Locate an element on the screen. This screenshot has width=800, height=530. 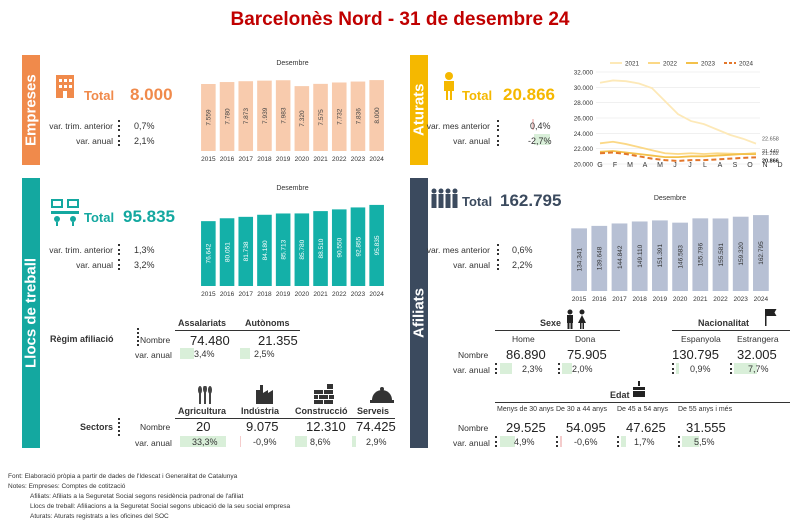
data-label: 7.836 is located at coordinates (358, 116).